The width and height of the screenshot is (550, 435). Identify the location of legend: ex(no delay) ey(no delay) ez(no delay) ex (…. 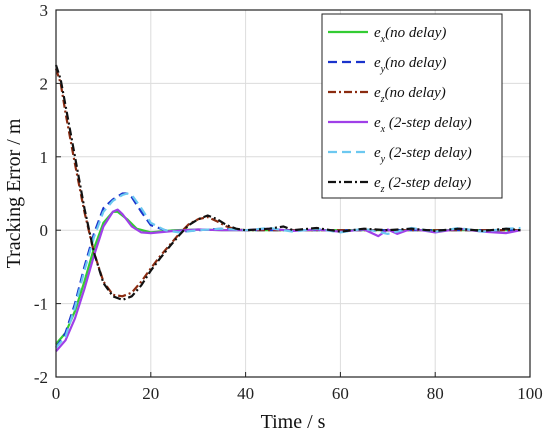
(412, 106).